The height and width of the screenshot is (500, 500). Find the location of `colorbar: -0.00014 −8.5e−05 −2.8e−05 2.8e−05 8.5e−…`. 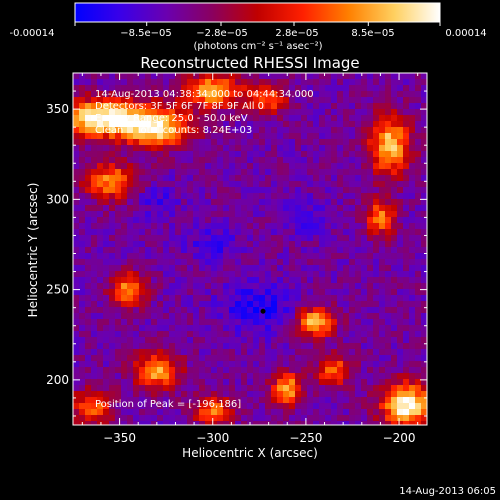

colorbar: -0.00014 −8.5e−05 −2.8e−05 2.8e−05 8.5e−… is located at coordinates (248, 27).